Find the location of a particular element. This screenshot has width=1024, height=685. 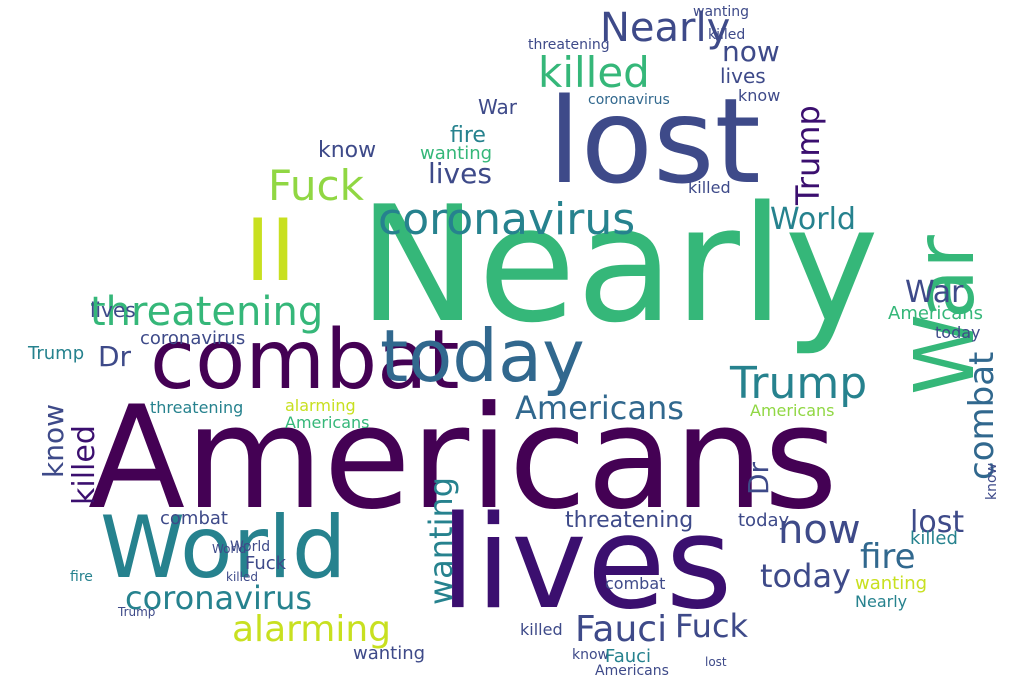

word-today-right-small: today is located at coordinates (958, 332).